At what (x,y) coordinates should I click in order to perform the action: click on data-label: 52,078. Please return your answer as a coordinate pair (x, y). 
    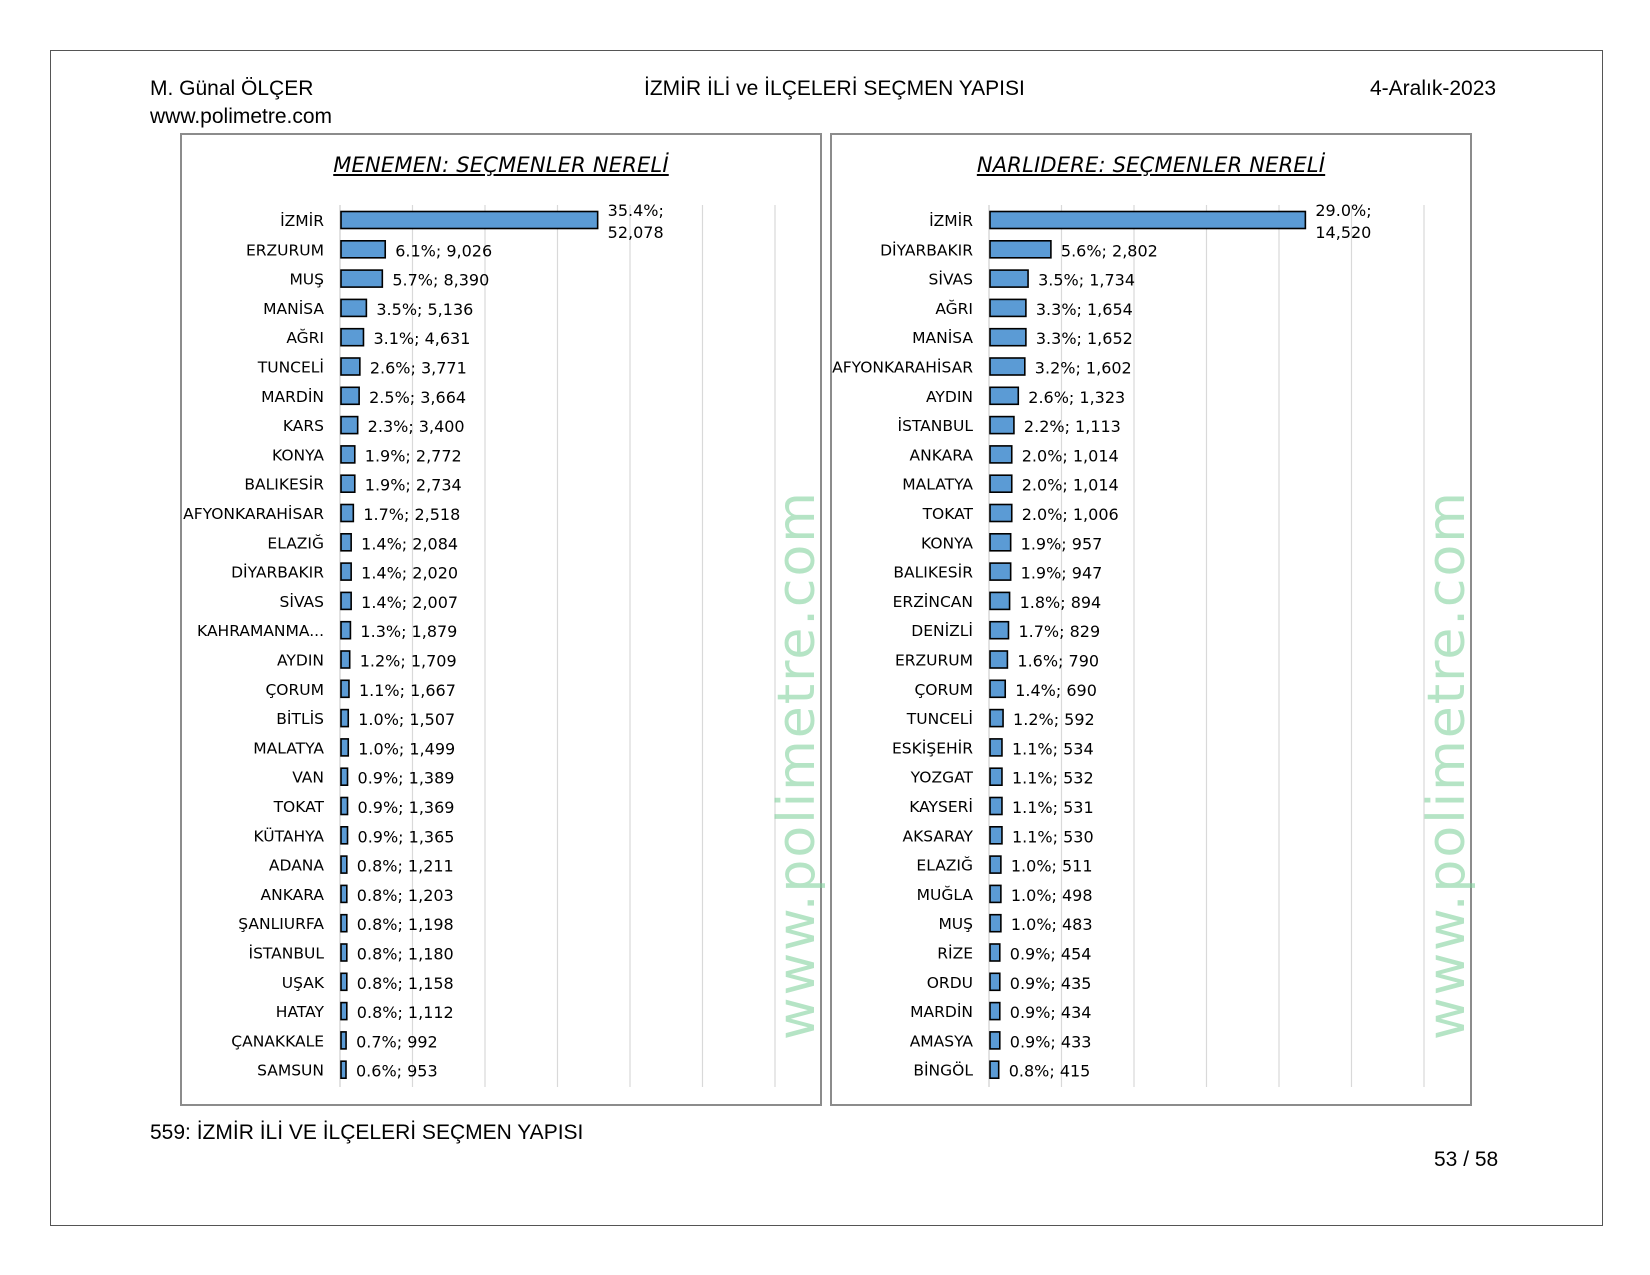
    Looking at the image, I should click on (636, 232).